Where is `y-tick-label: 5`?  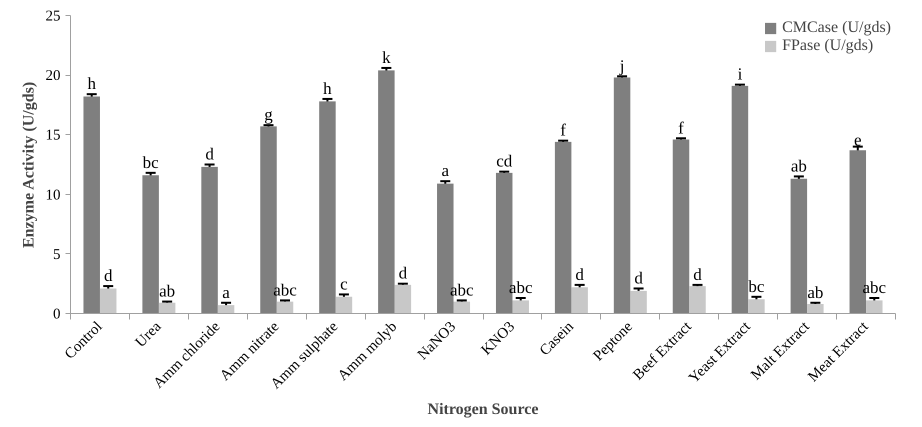 y-tick-label: 5 is located at coordinates (56, 254).